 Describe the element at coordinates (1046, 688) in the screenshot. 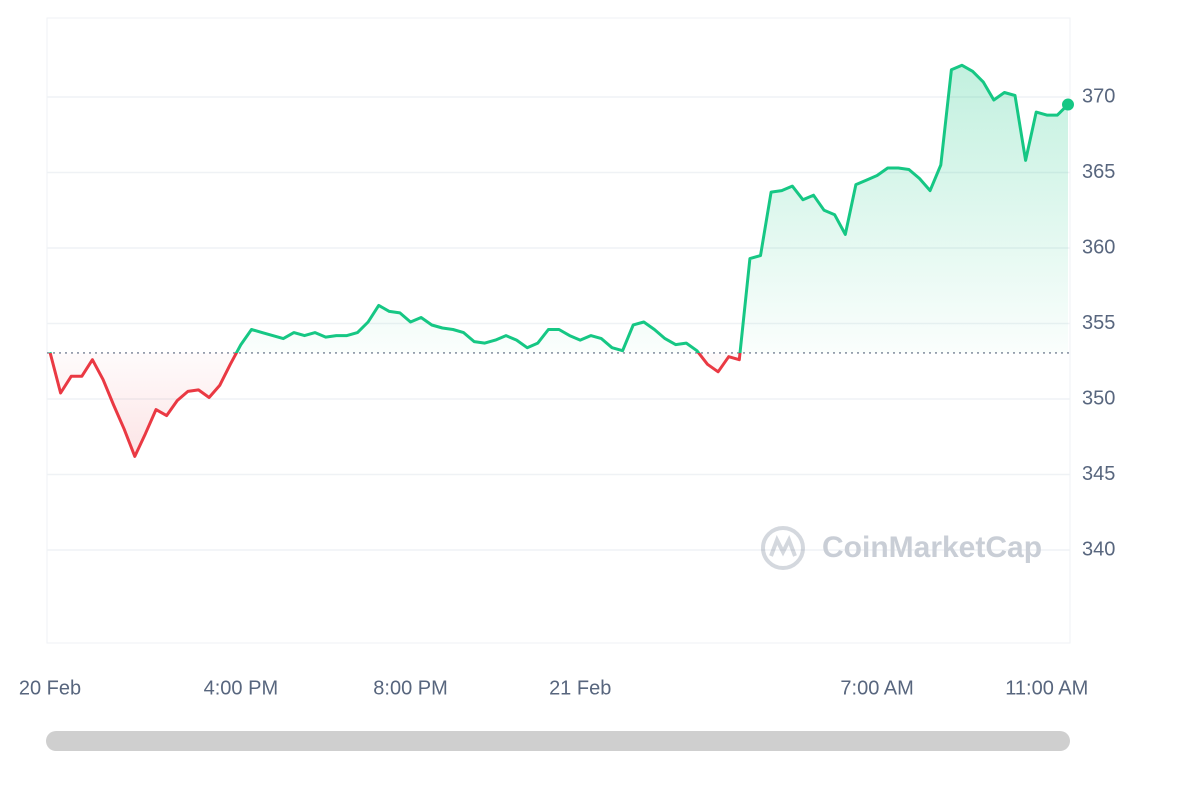

I see `x-tick-label: 11:00 AM` at that location.